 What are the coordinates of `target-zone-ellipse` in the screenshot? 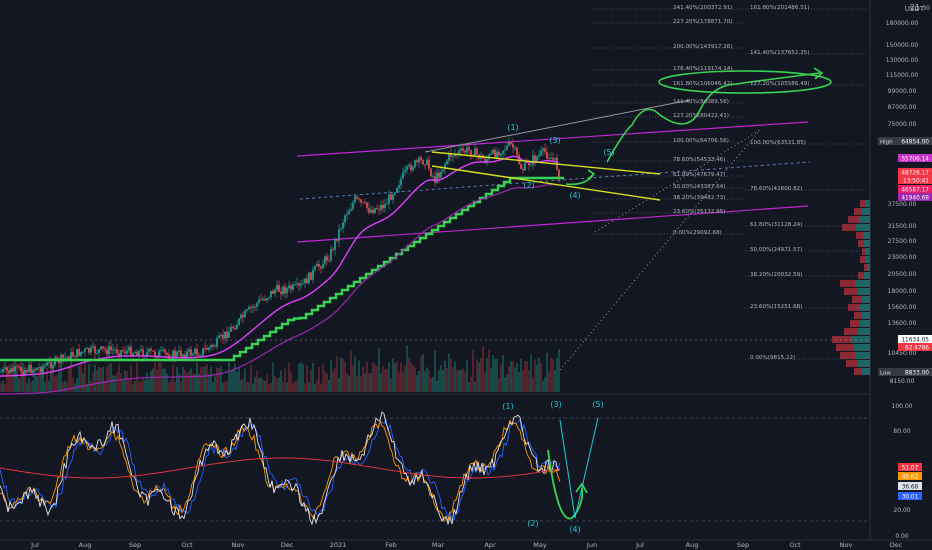 It's located at (745, 82).